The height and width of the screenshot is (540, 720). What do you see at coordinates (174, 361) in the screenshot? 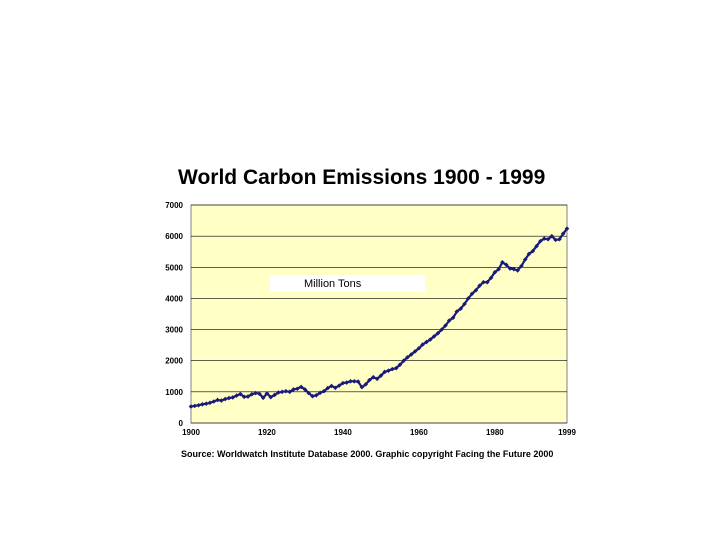
I see `y-tick-label: 2000` at bounding box center [174, 361].